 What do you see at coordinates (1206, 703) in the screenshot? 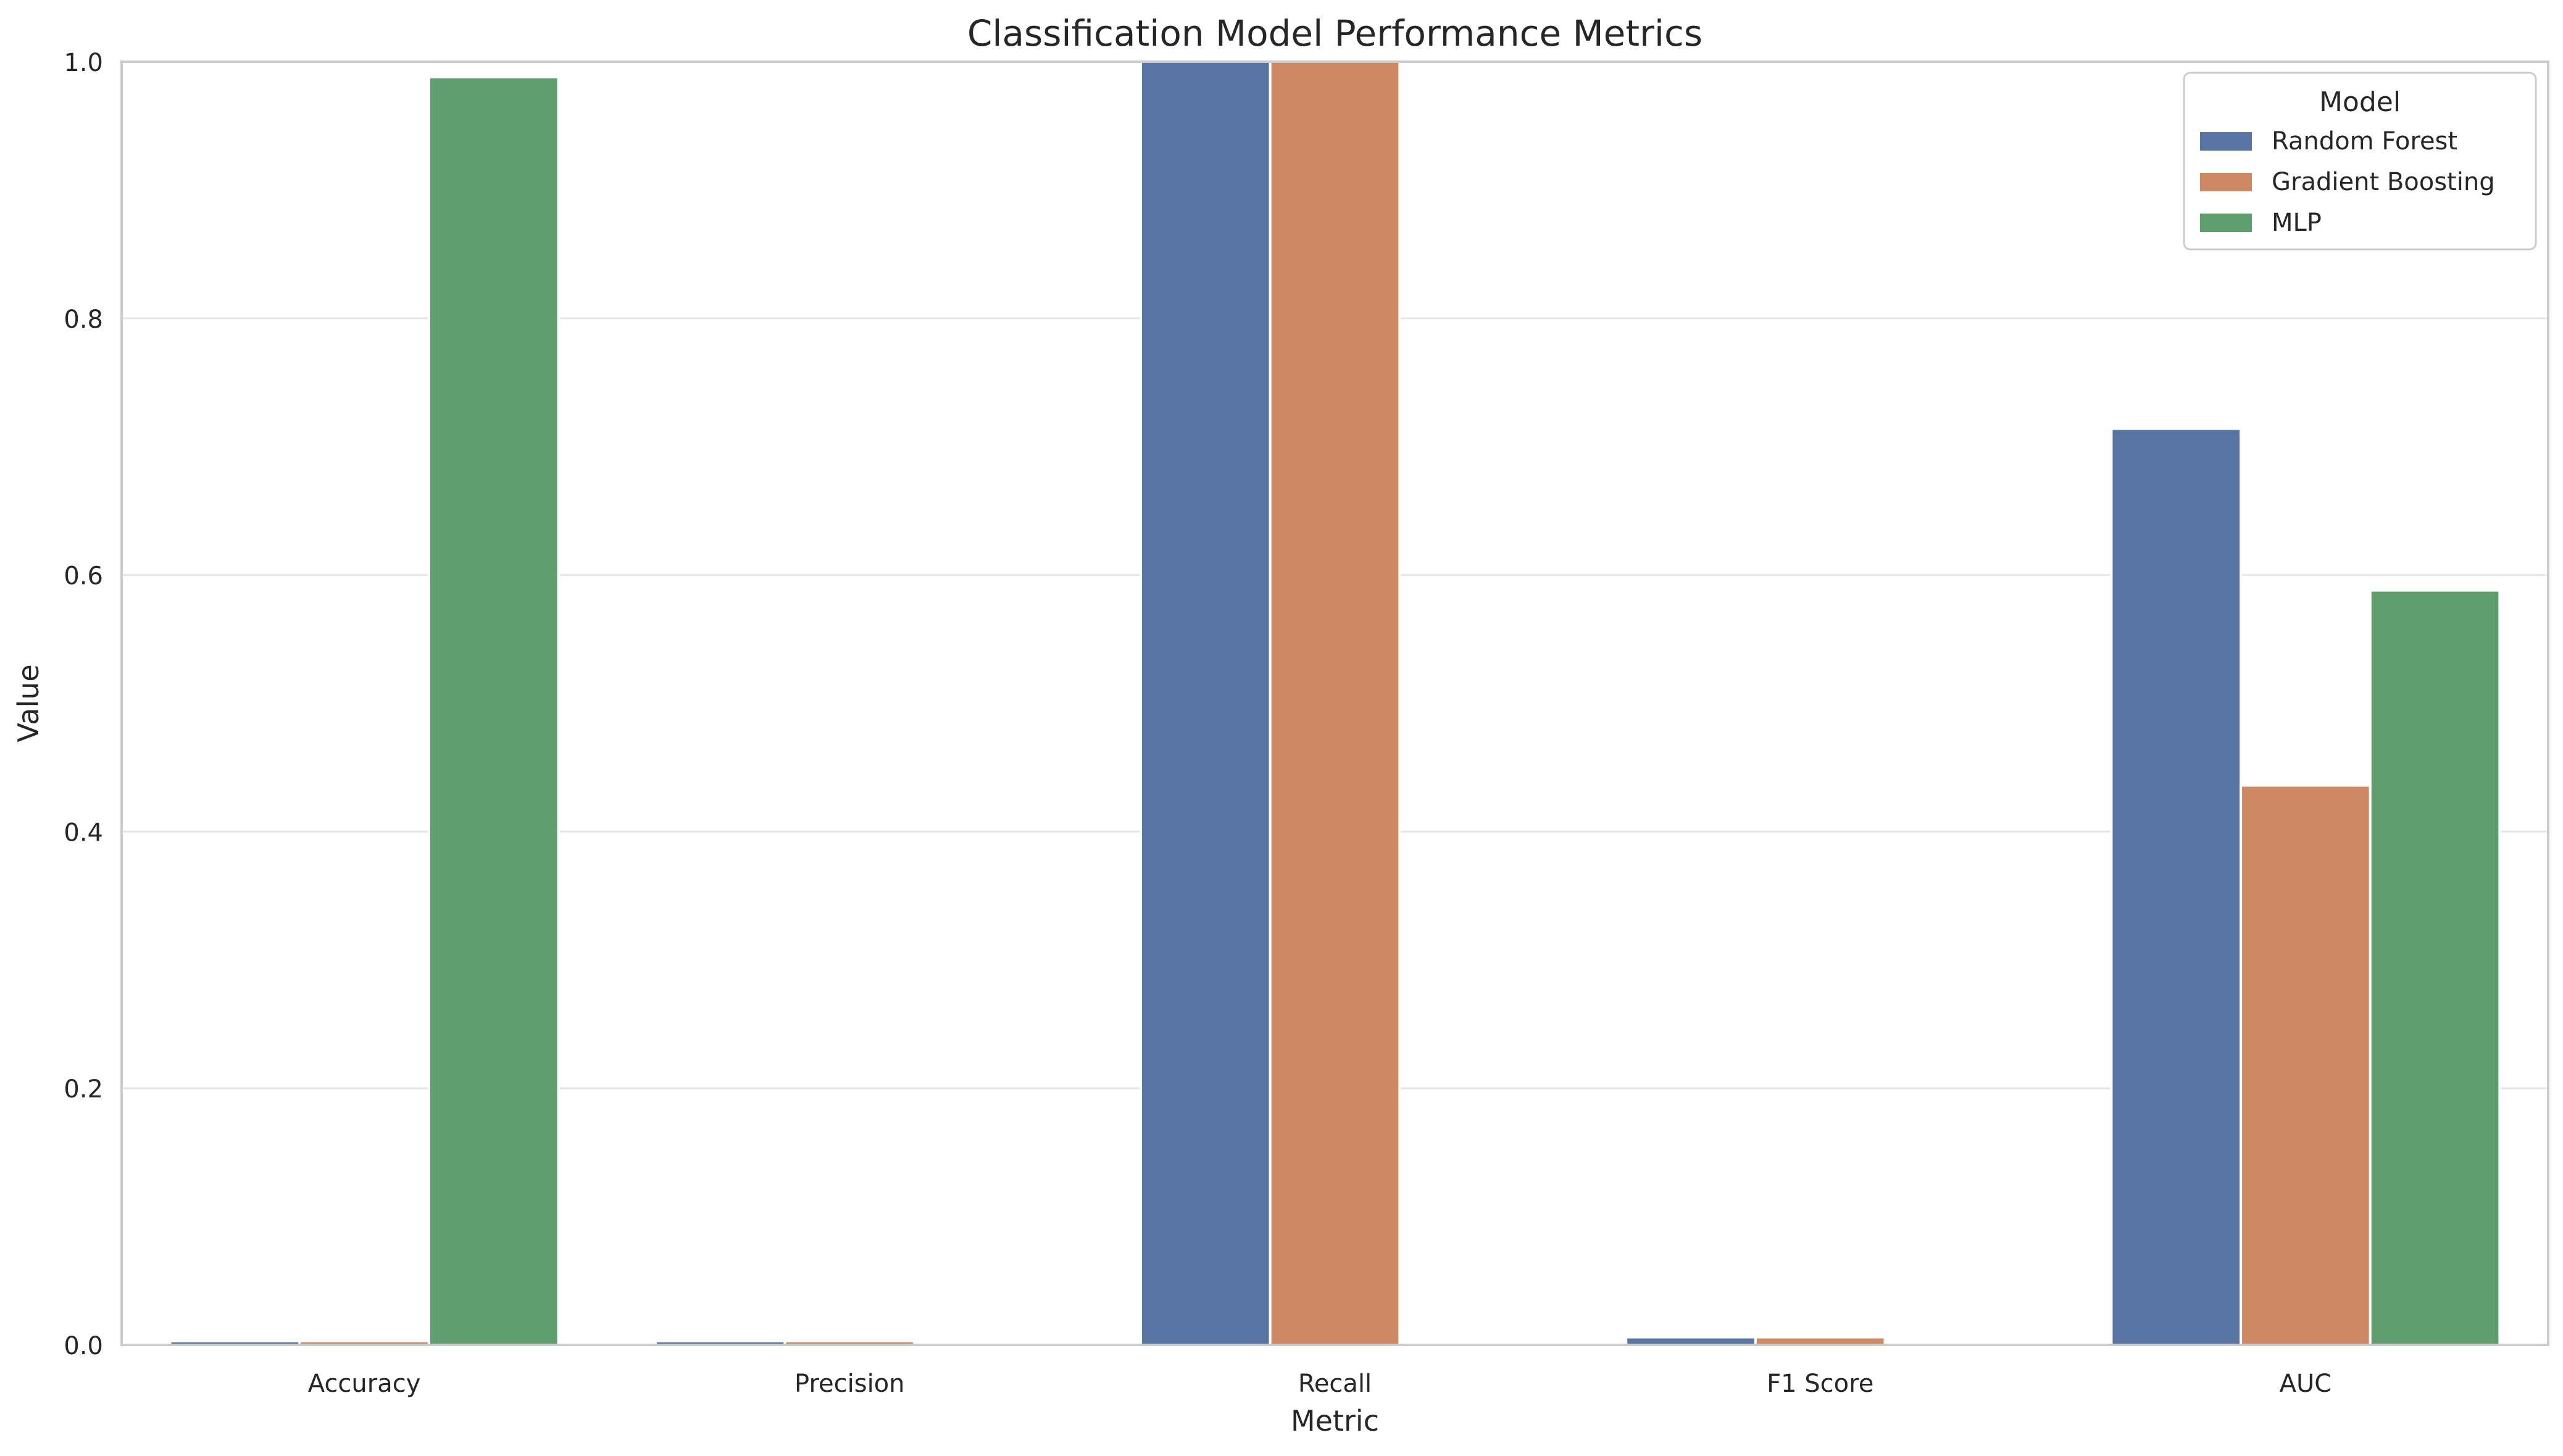
I see `bar-random-forest-recall` at bounding box center [1206, 703].